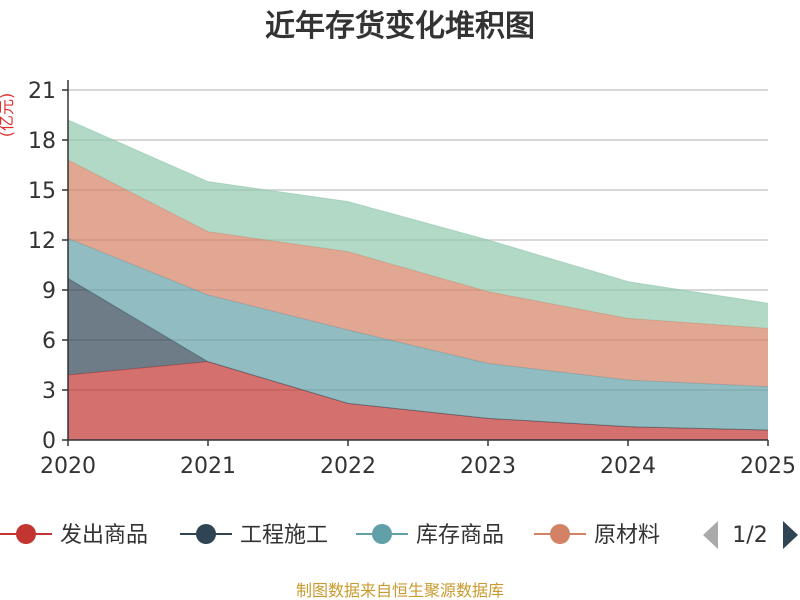 This screenshot has height=600, width=800. Describe the element at coordinates (790, 535) in the screenshot. I see `next-page-icon` at that location.